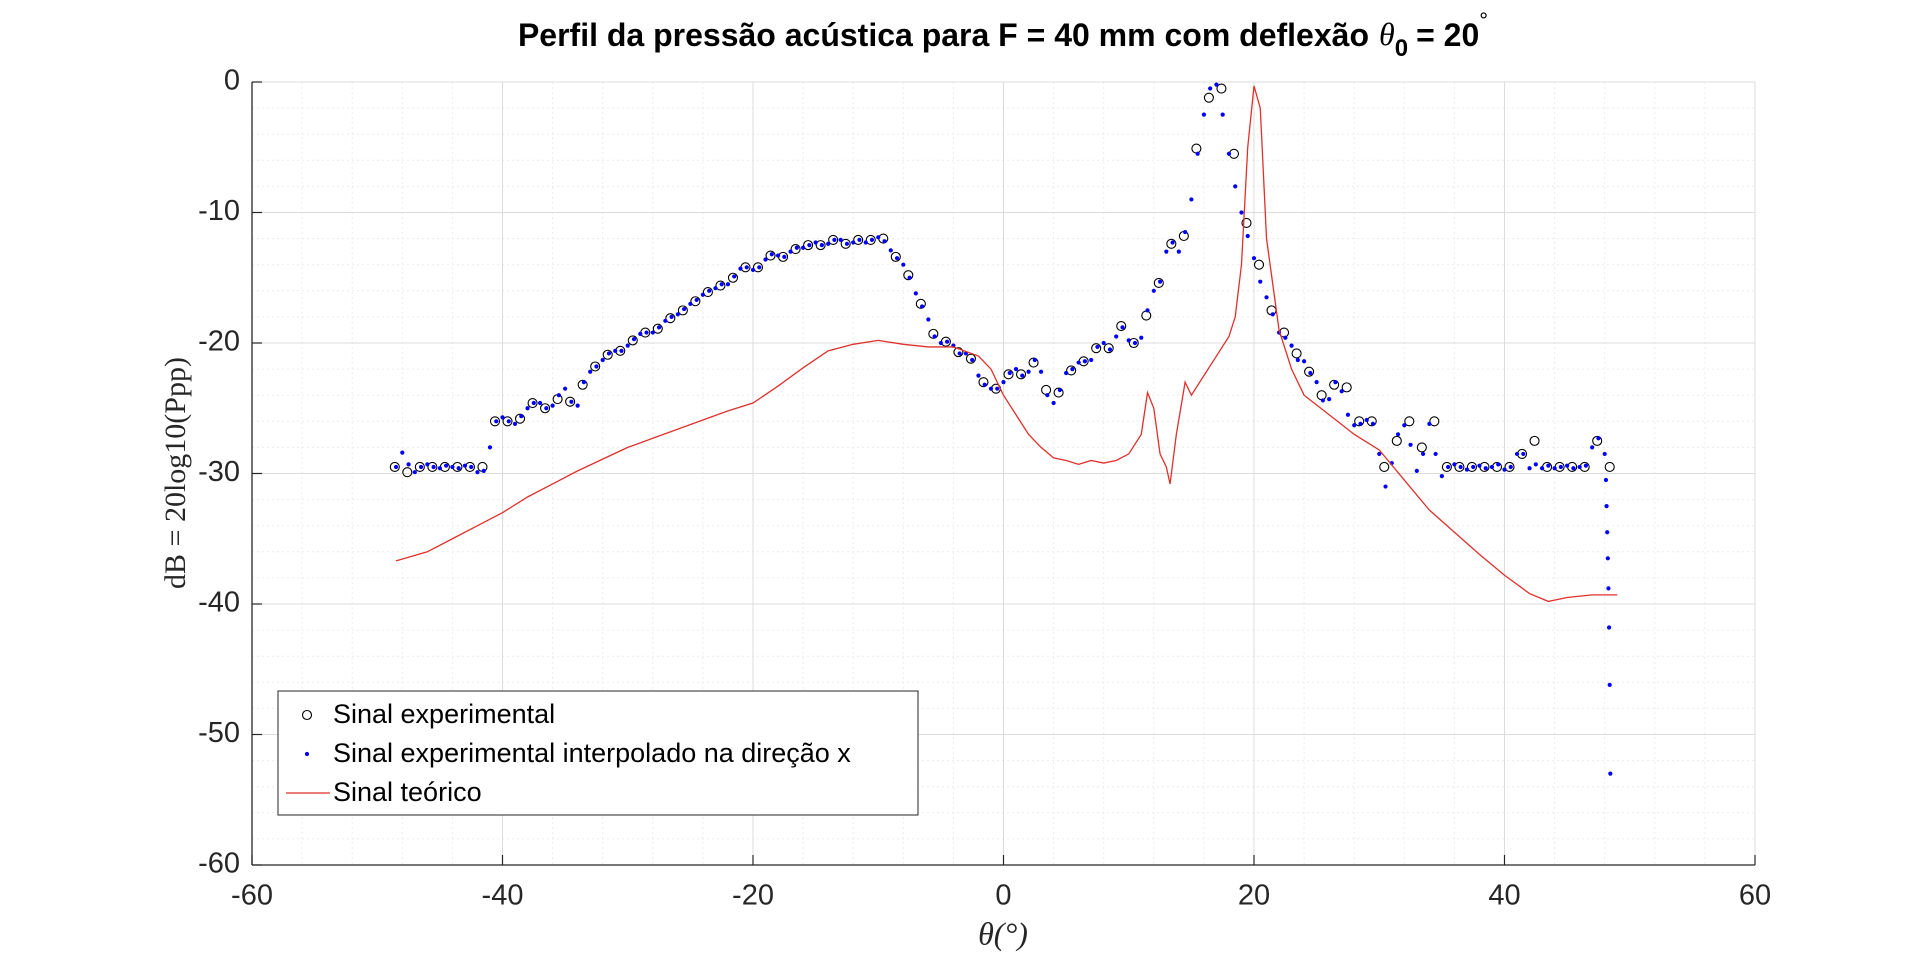 The image size is (1920, 968). Describe the element at coordinates (219, 733) in the screenshot. I see `y-tick-label: -50` at that location.